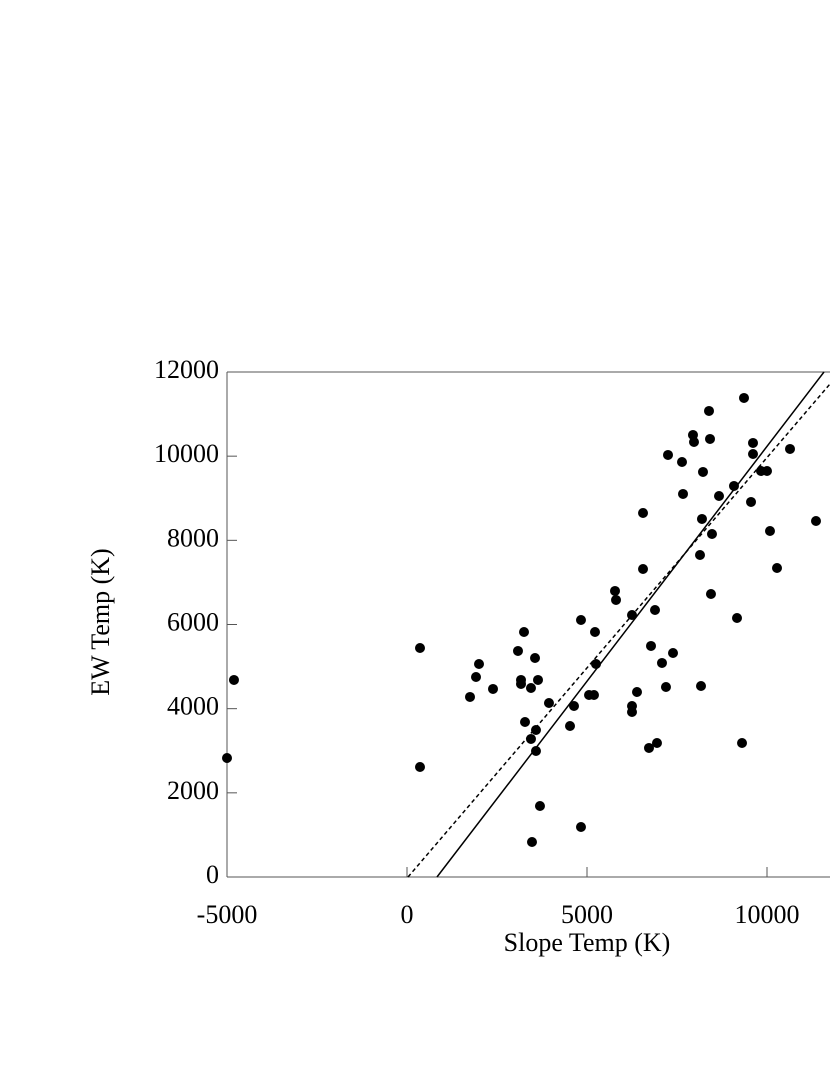 Image resolution: width=830 pixels, height=1075 pixels. I want to click on y-tick-label: 2000, so click(193, 790).